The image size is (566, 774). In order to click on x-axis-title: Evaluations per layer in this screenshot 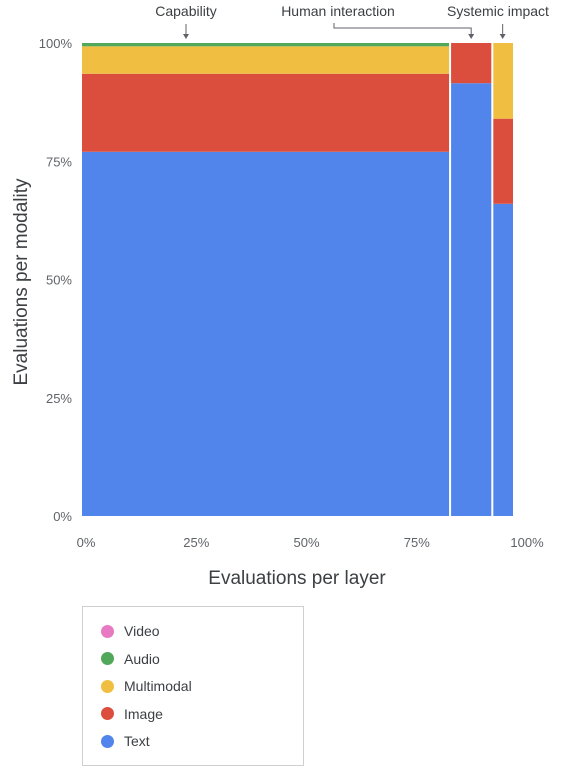, I will do `click(297, 578)`.